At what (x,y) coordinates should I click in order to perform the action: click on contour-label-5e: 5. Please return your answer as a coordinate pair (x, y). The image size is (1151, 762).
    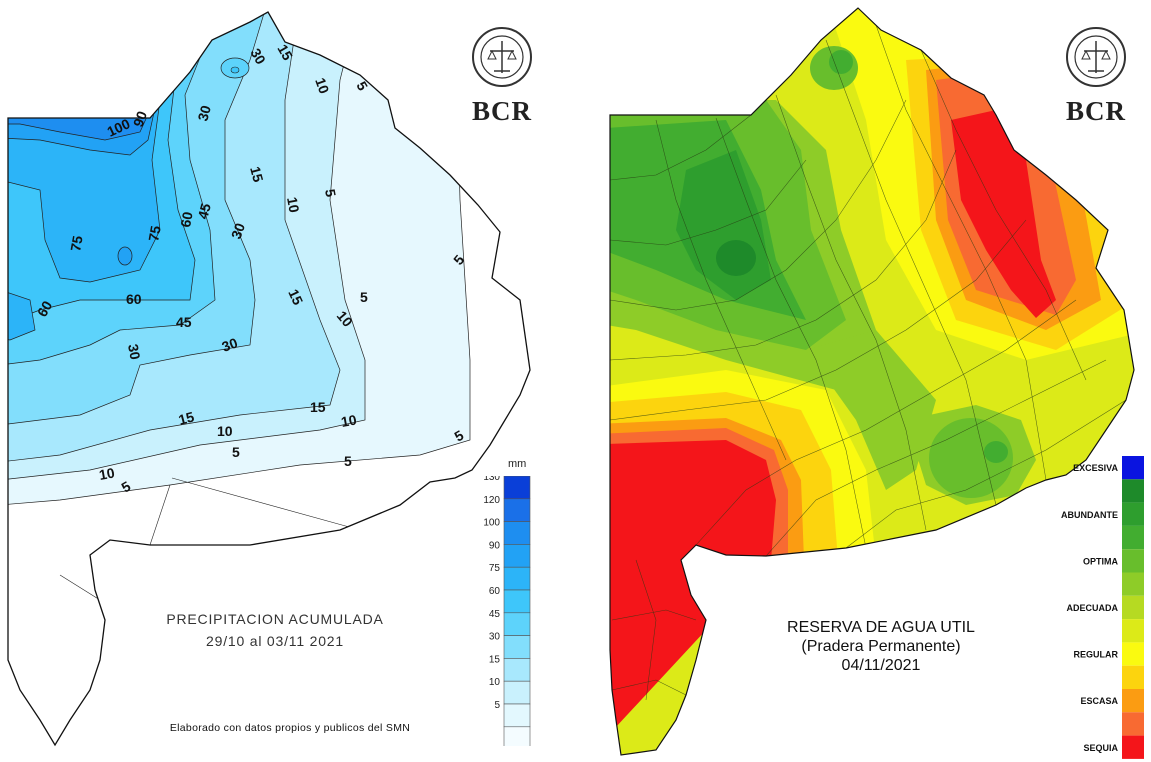
    Looking at the image, I should click on (348, 461).